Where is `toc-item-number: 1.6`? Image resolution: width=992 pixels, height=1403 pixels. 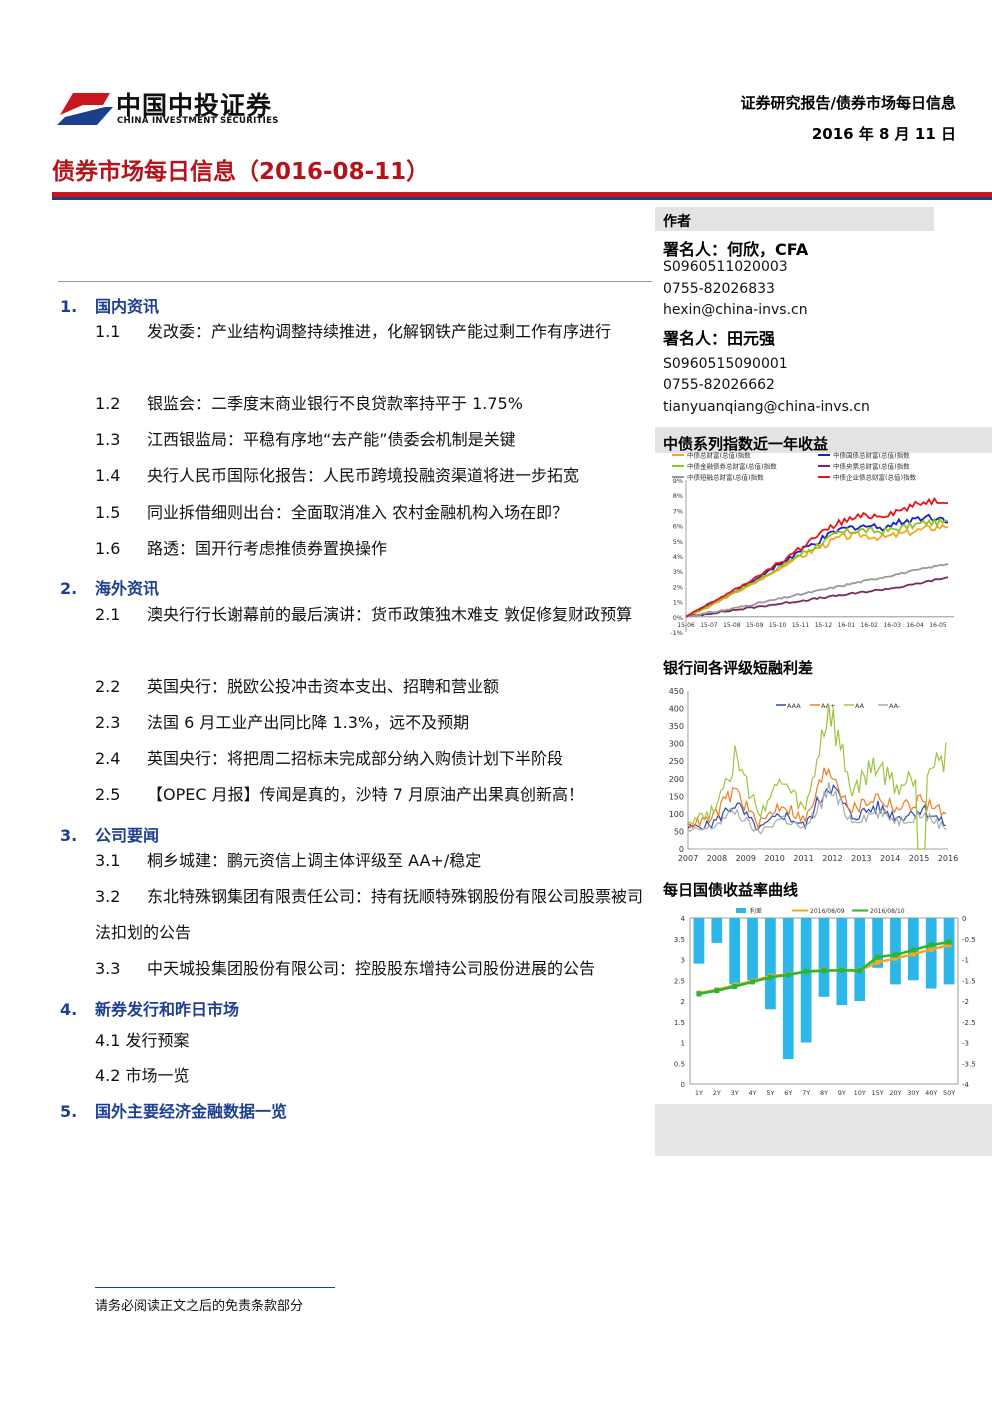
toc-item-number: 1.6 is located at coordinates (108, 548).